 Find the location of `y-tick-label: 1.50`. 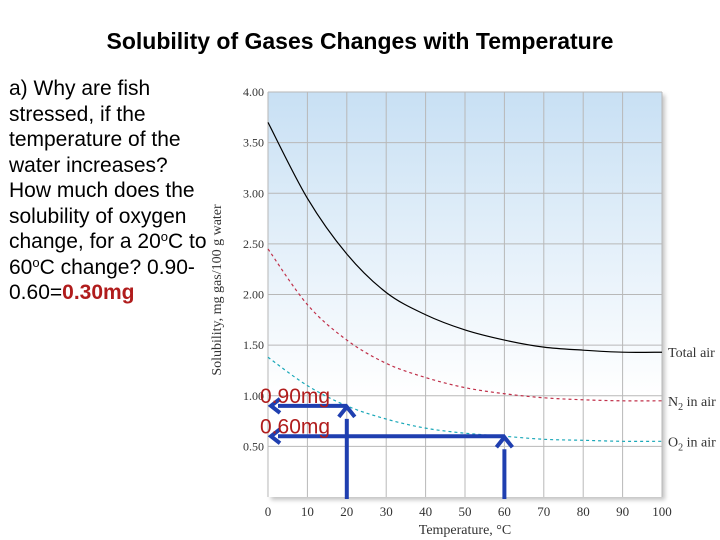

y-tick-label: 1.50 is located at coordinates (253, 345).